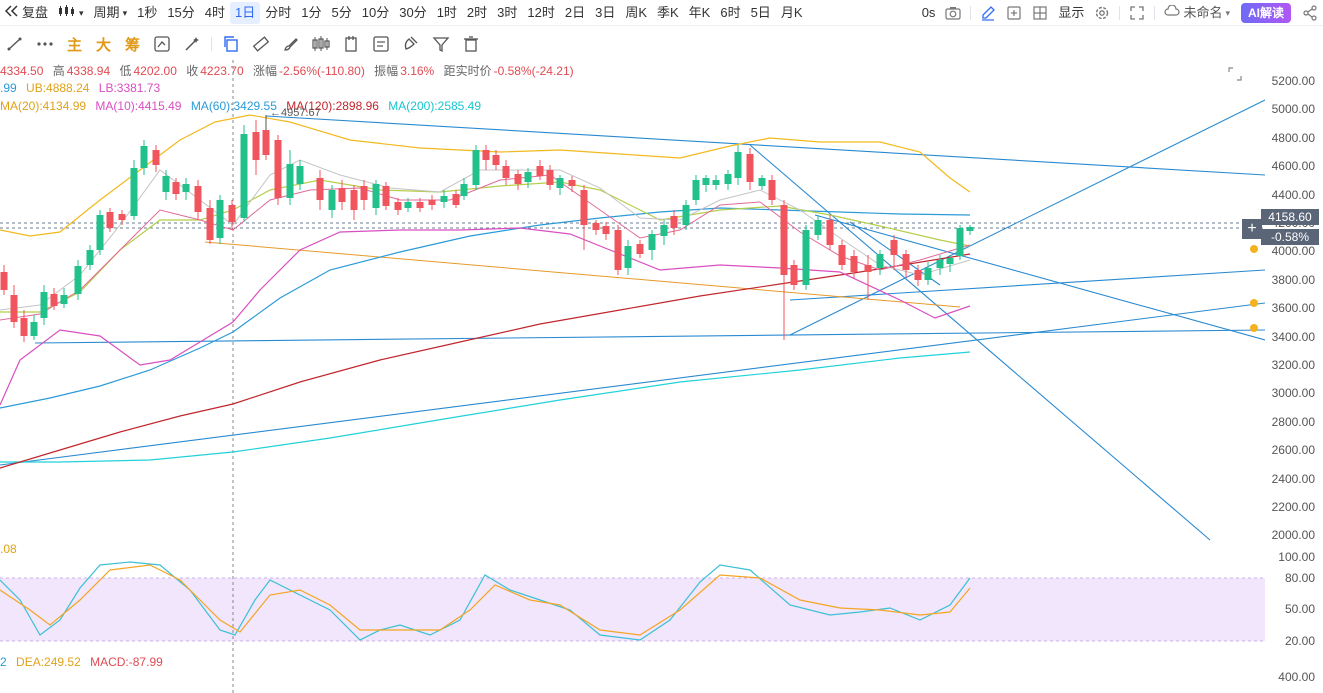 This screenshot has height=693, width=1323. What do you see at coordinates (636, 12) in the screenshot?
I see `timeframe-15: 周K` at bounding box center [636, 12].